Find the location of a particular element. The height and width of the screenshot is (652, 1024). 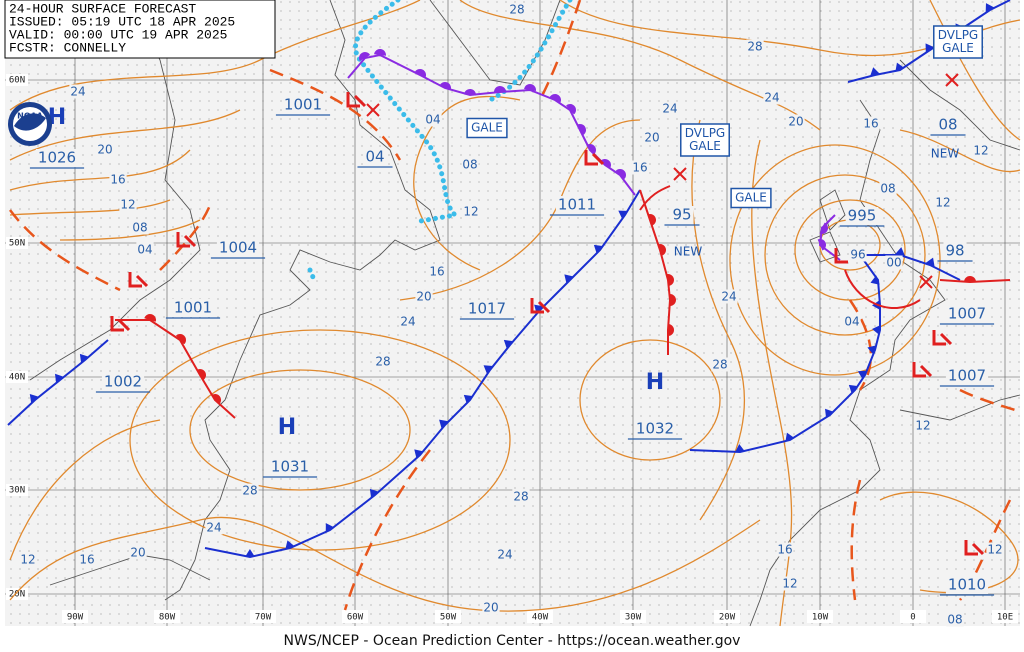

lon-label: 90W is located at coordinates (75, 618).